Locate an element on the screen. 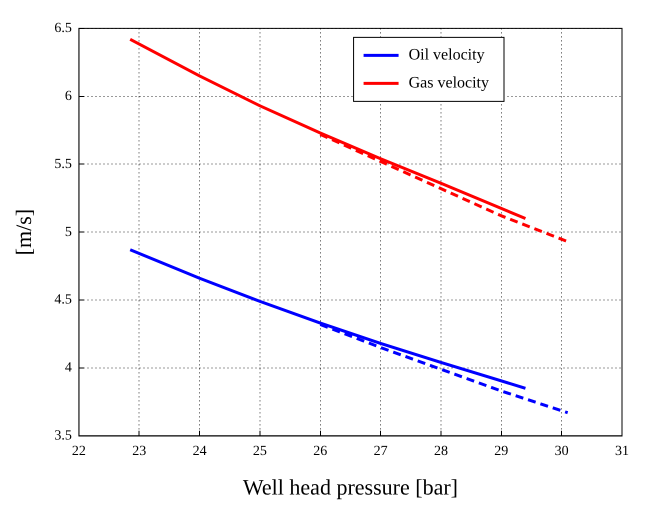 This screenshot has width=649, height=514. legend-label: Oil velocity is located at coordinates (446, 55).